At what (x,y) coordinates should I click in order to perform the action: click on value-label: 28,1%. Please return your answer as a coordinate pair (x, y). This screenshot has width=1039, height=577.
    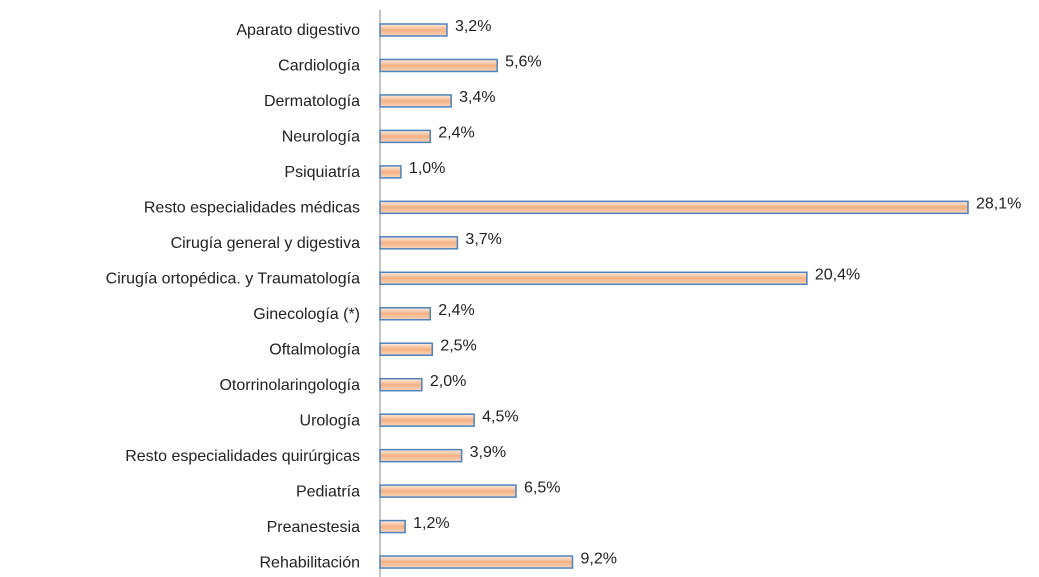
    Looking at the image, I should click on (998, 204).